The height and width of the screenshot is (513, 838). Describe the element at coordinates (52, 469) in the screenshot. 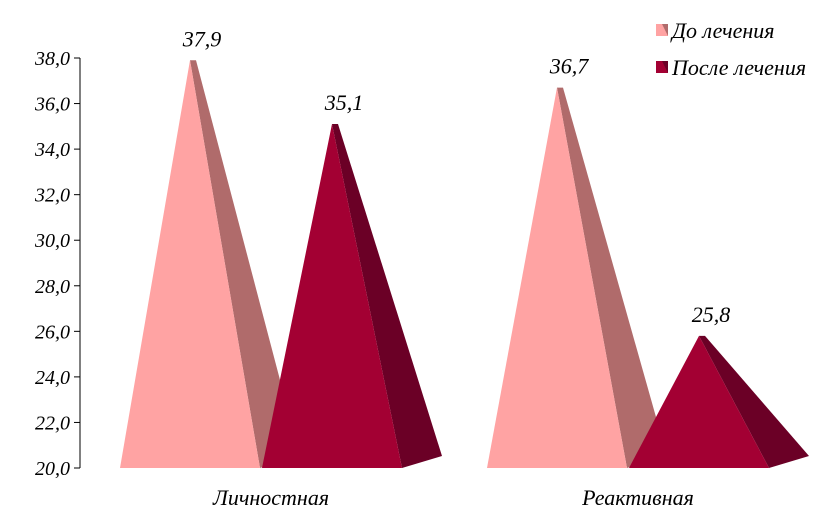

I see `y-tick-label: 20,0` at that location.